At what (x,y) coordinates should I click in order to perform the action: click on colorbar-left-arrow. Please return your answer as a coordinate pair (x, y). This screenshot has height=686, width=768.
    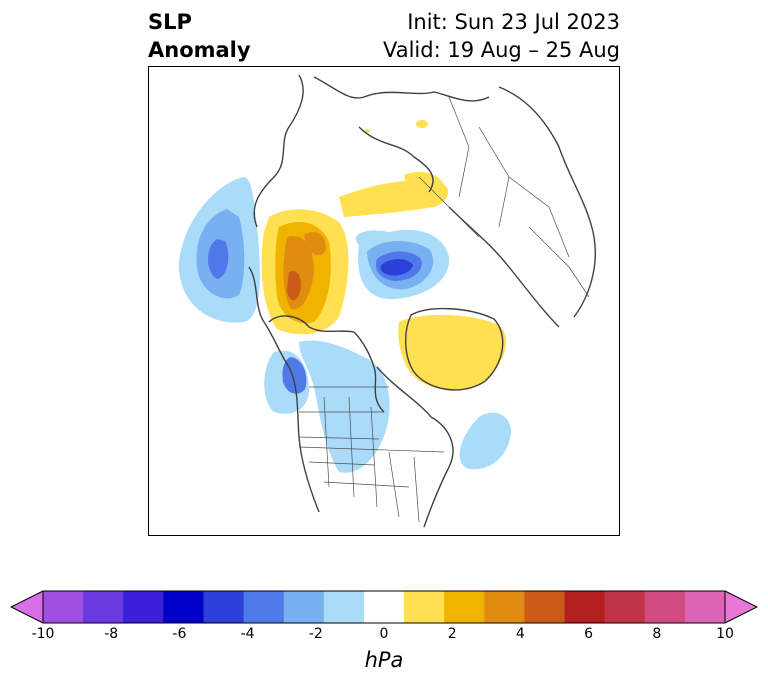
    Looking at the image, I should click on (27, 607).